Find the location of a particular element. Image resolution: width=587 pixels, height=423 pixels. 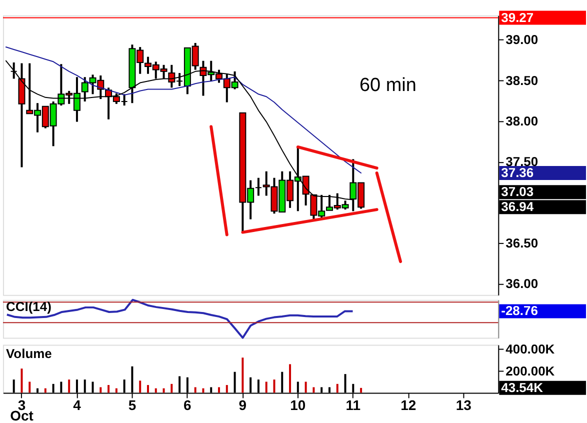

x-tick-label: 4 is located at coordinates (77, 405).